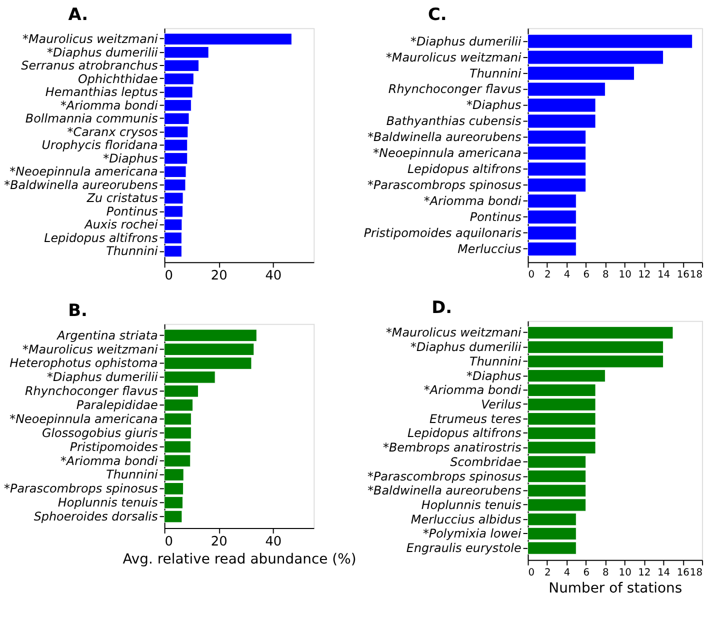 Image resolution: width=709 pixels, height=640 pixels. What do you see at coordinates (476, 419) in the screenshot?
I see `y-tick-label: Etrumeus teres` at bounding box center [476, 419].